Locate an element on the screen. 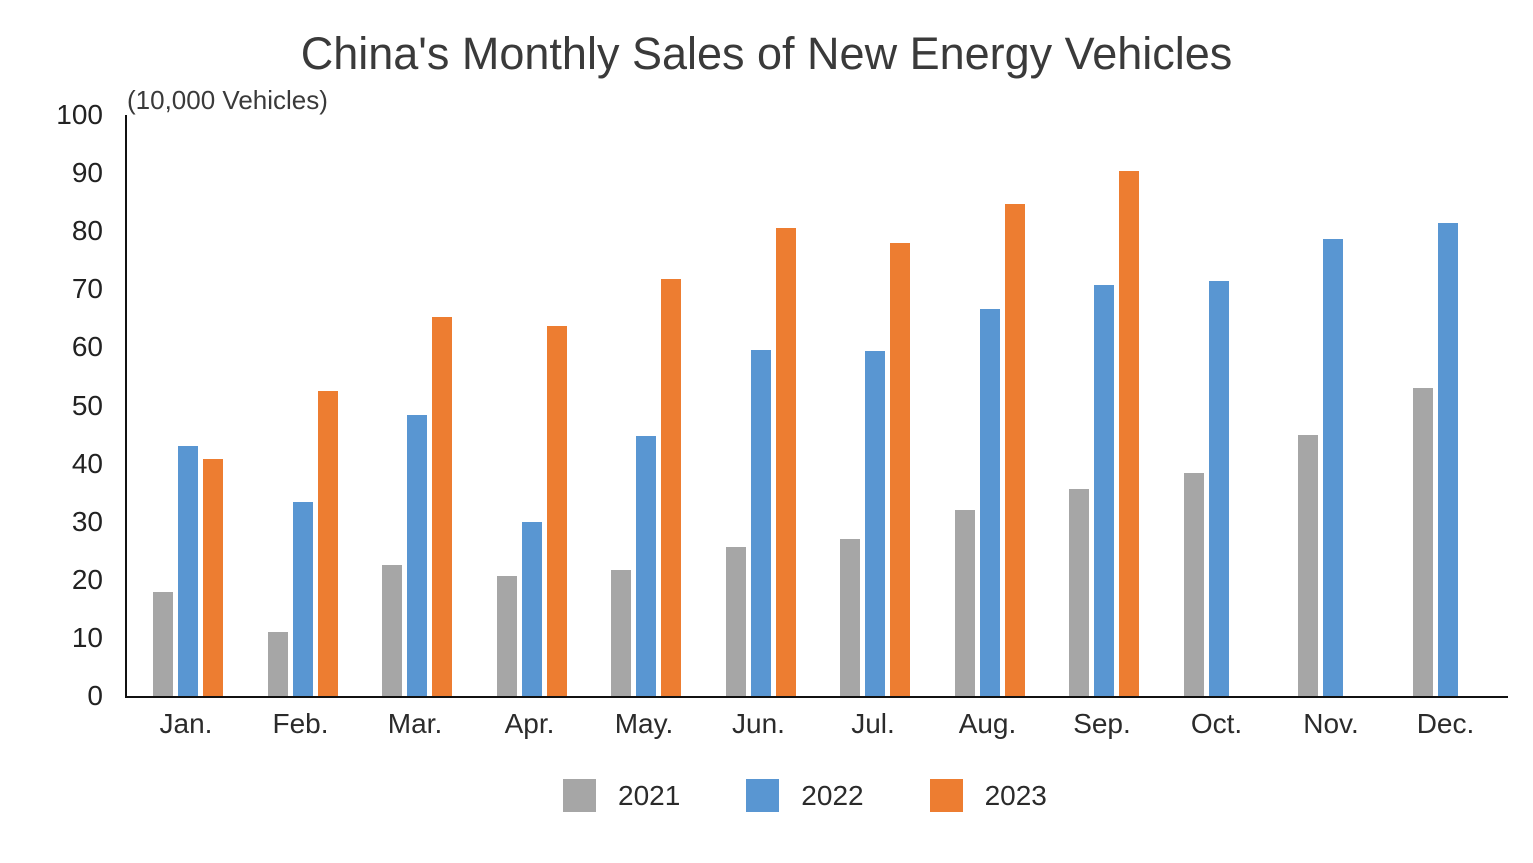 The width and height of the screenshot is (1533, 863). legend: 2021 2022 2023 is located at coordinates (805, 795).